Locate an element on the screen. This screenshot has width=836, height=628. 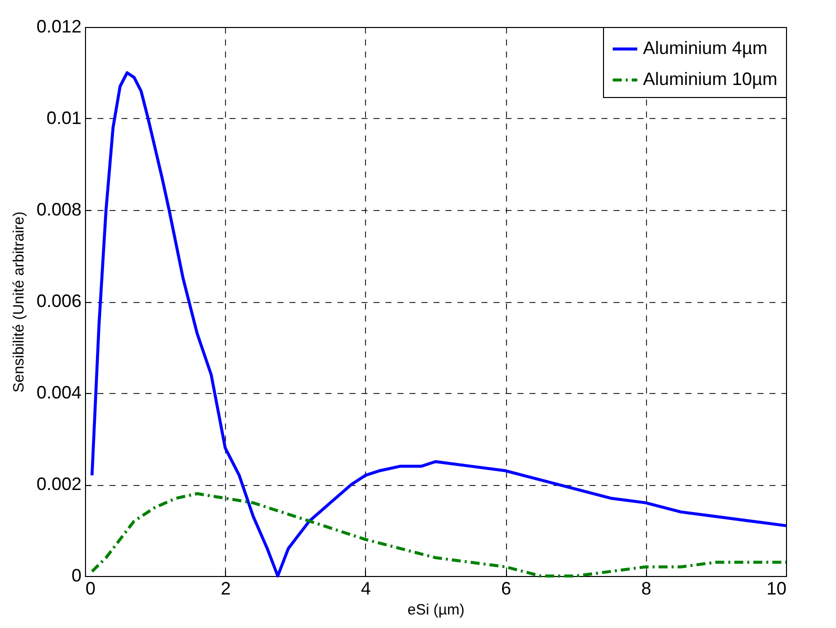
x-tick-label: 2 is located at coordinates (225, 588).